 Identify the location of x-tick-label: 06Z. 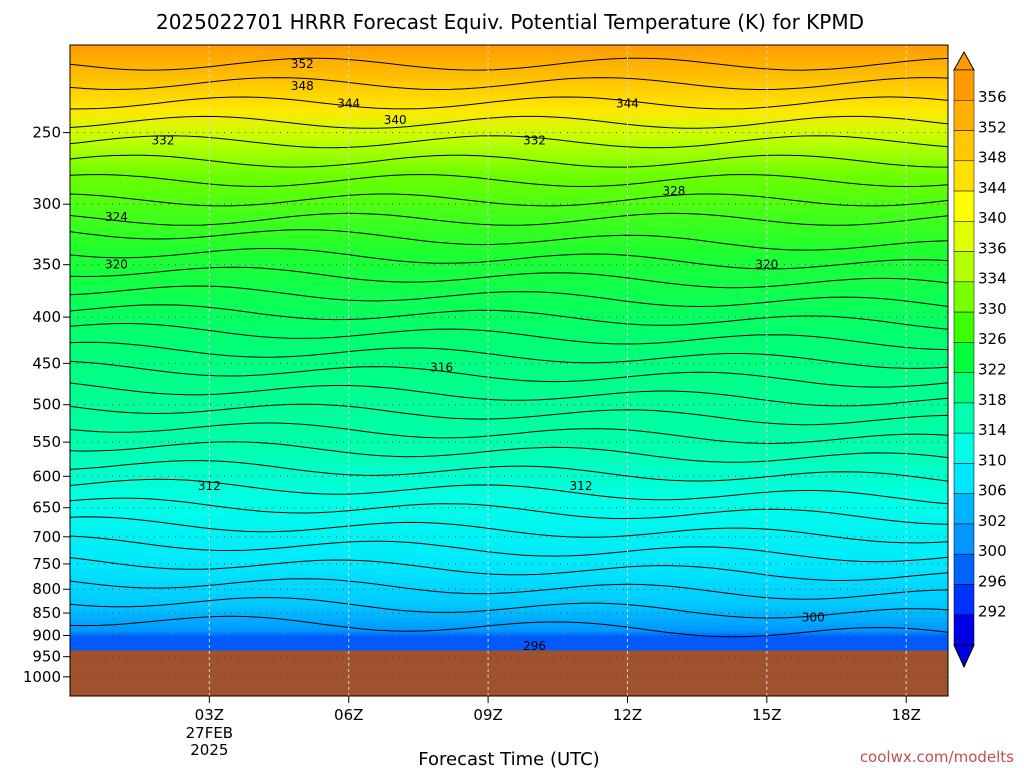
(348, 715).